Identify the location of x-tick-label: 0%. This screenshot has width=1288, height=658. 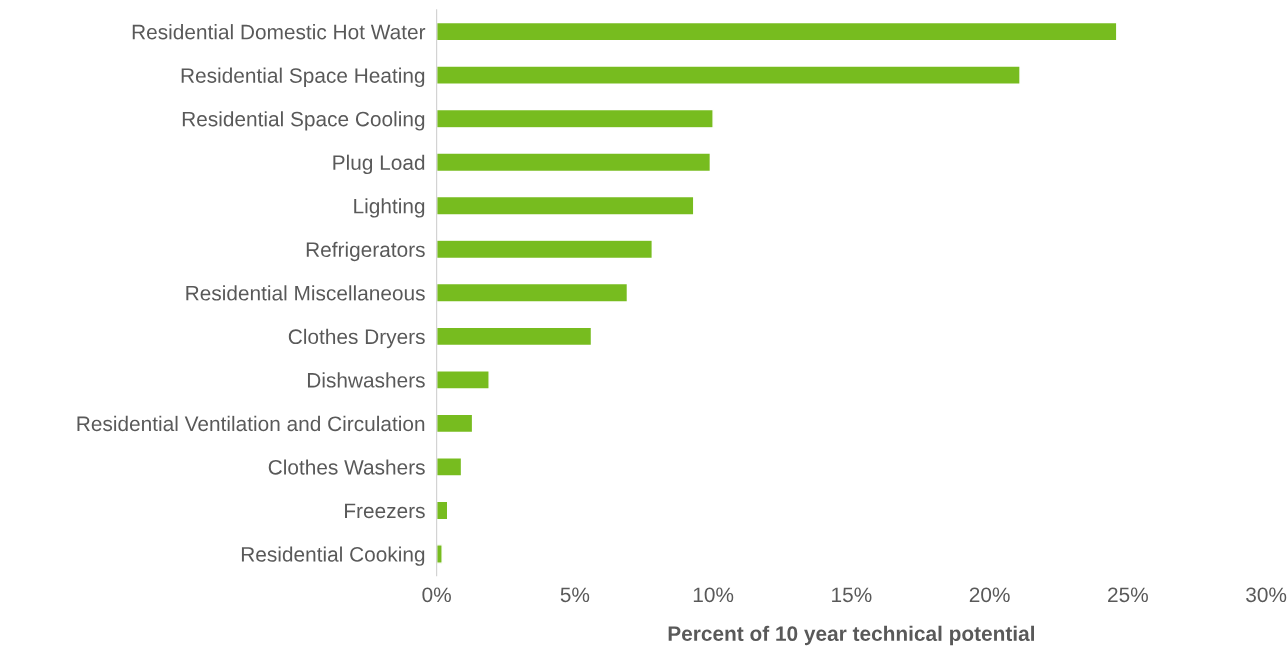
(436, 595).